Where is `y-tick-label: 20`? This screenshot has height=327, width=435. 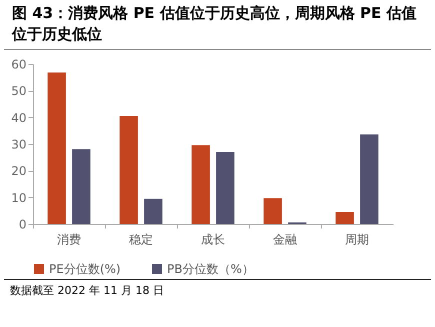
y-tick-label: 20 is located at coordinates (18, 171).